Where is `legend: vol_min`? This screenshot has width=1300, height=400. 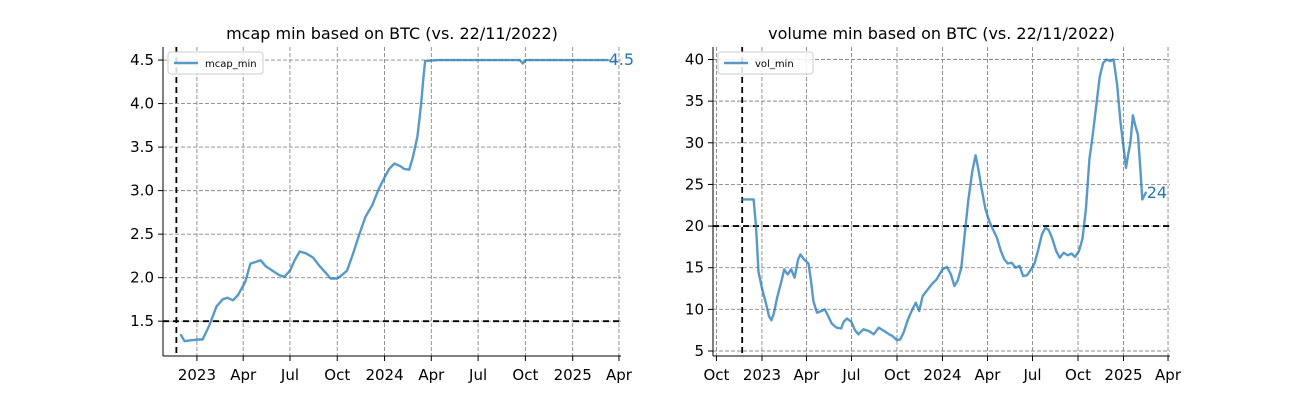 legend: vol_min is located at coordinates (765, 63).